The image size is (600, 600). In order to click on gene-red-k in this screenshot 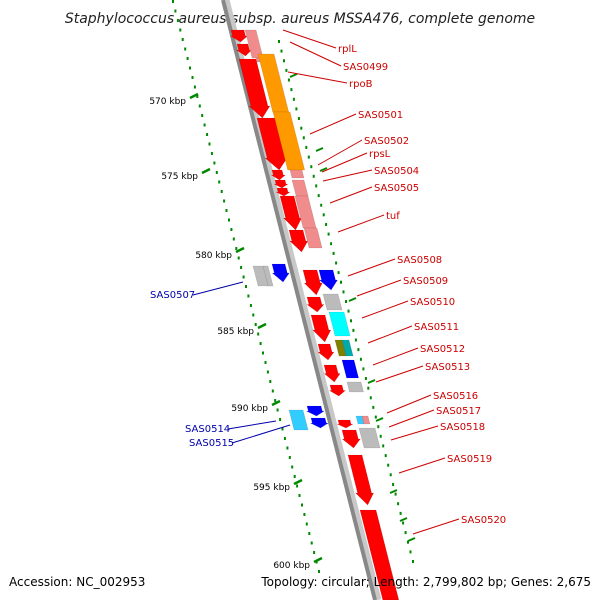, I will do `click(321, 328)`.